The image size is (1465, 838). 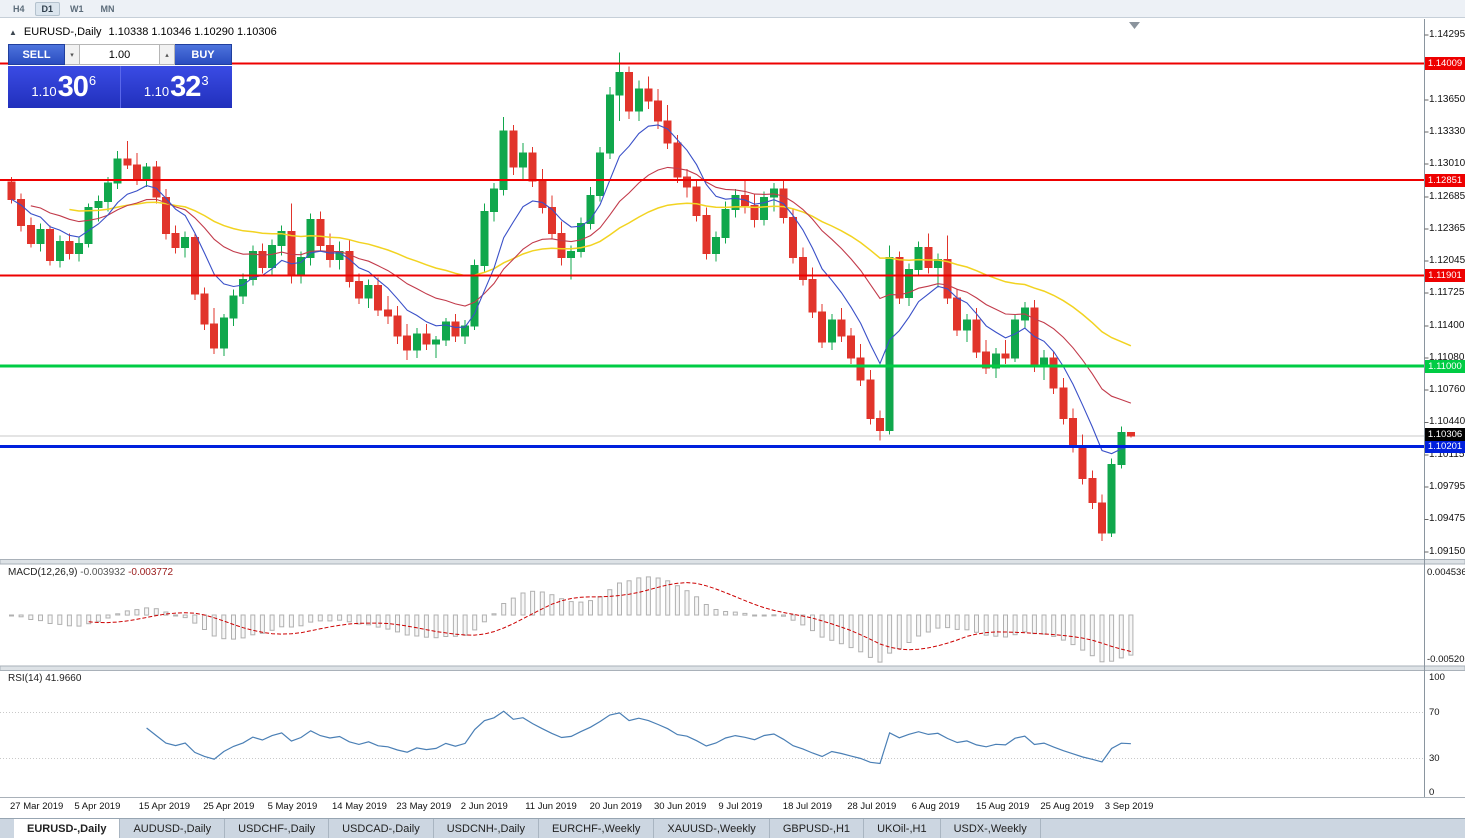 What do you see at coordinates (77, 8) in the screenshot?
I see `timeframe-w1-button: W1` at bounding box center [77, 8].